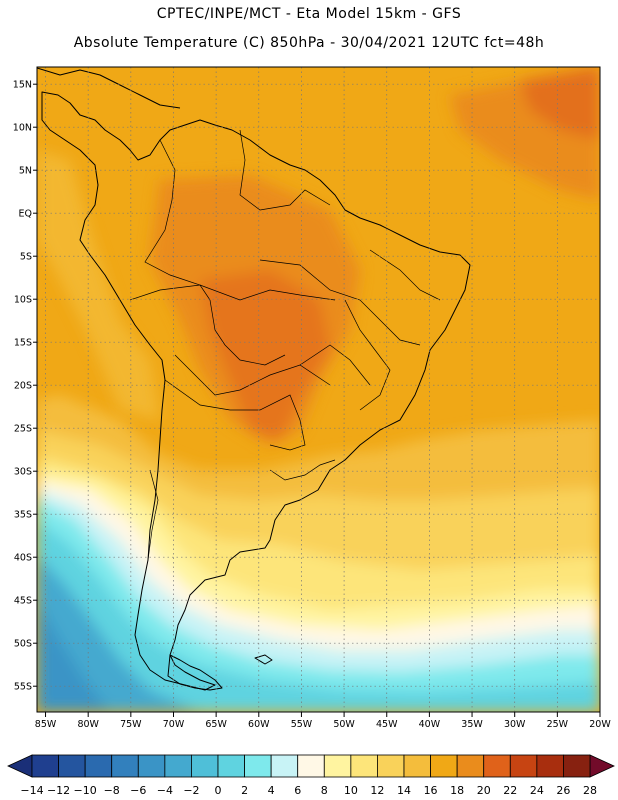 This screenshot has width=618, height=800. I want to click on lon-tick-label: 65W, so click(216, 724).